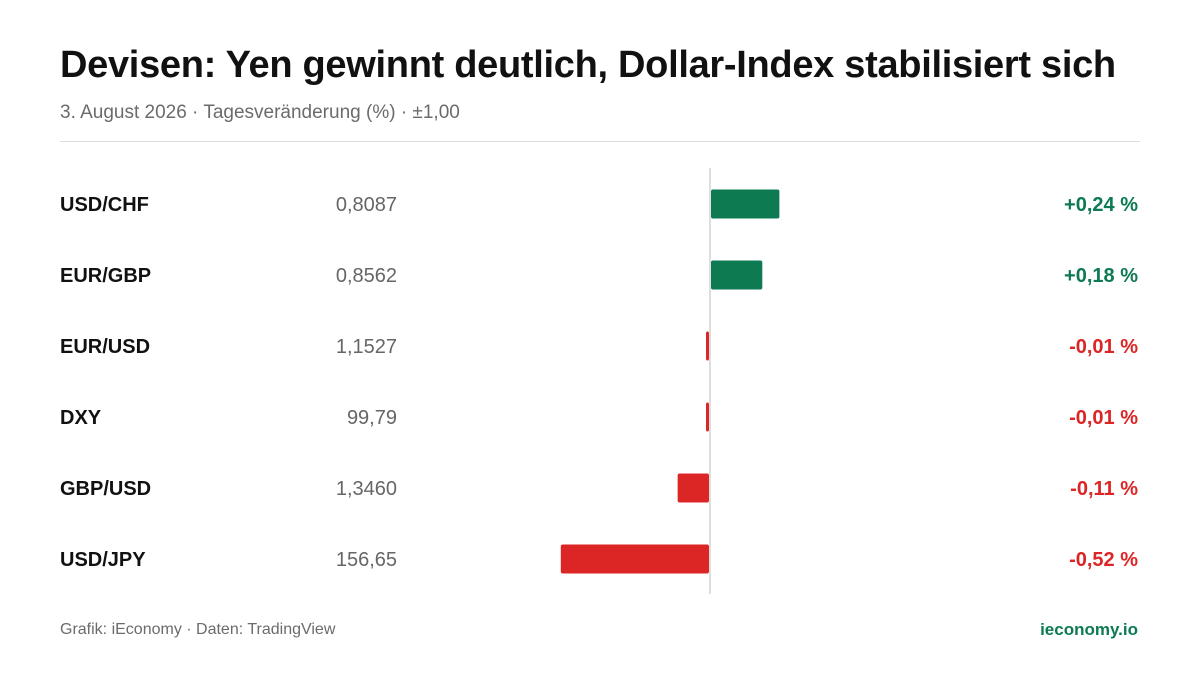 The width and height of the screenshot is (1200, 675). I want to click on change-label: +0,18 %, so click(1101, 276).